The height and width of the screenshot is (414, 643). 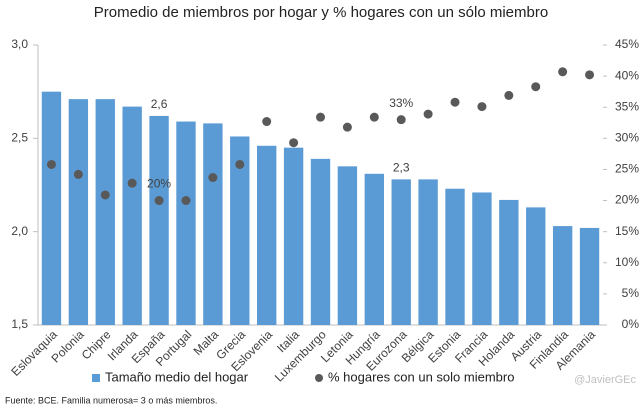 I want to click on y2-tick-label: 5%, so click(x=631, y=293).